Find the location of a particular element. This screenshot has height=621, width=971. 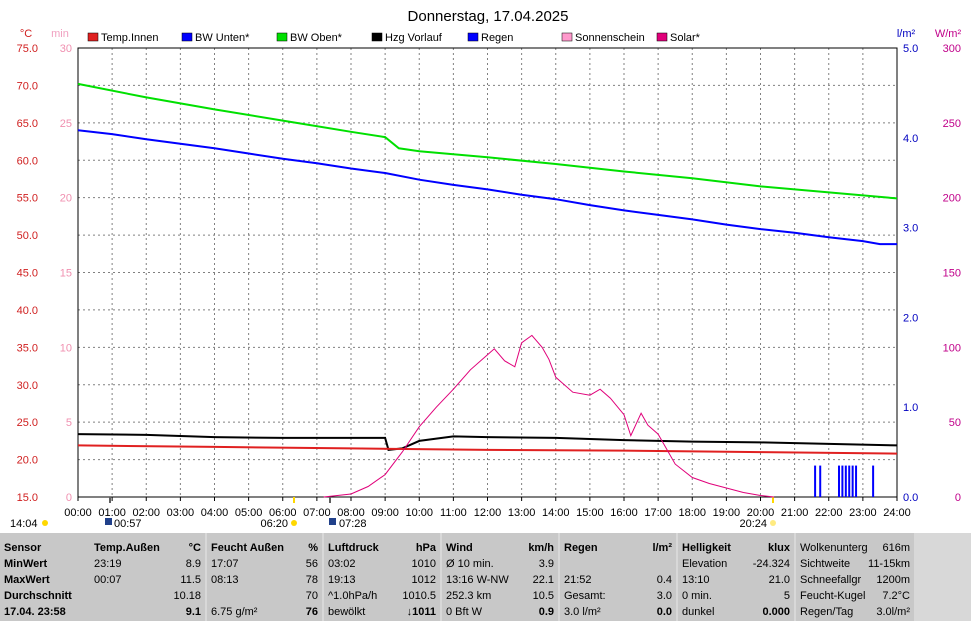

footer-row: 00:07 11.5 is located at coordinates (147, 580).